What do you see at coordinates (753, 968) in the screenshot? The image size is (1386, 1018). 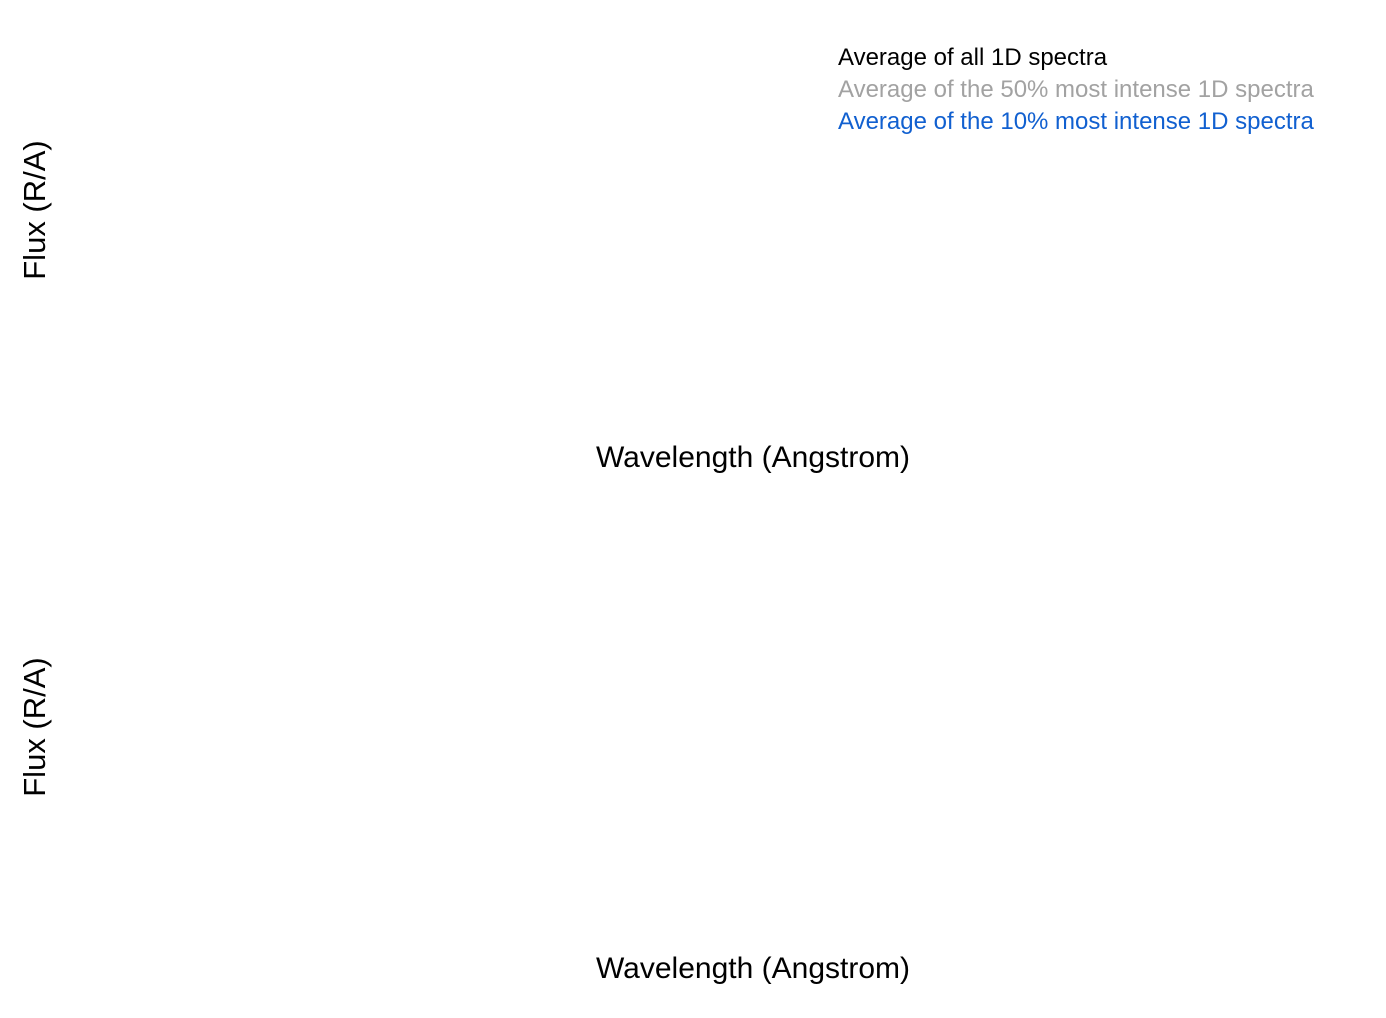 I see `bottom-panel-x-axis-title: Wavelength (Angstrom)` at bounding box center [753, 968].